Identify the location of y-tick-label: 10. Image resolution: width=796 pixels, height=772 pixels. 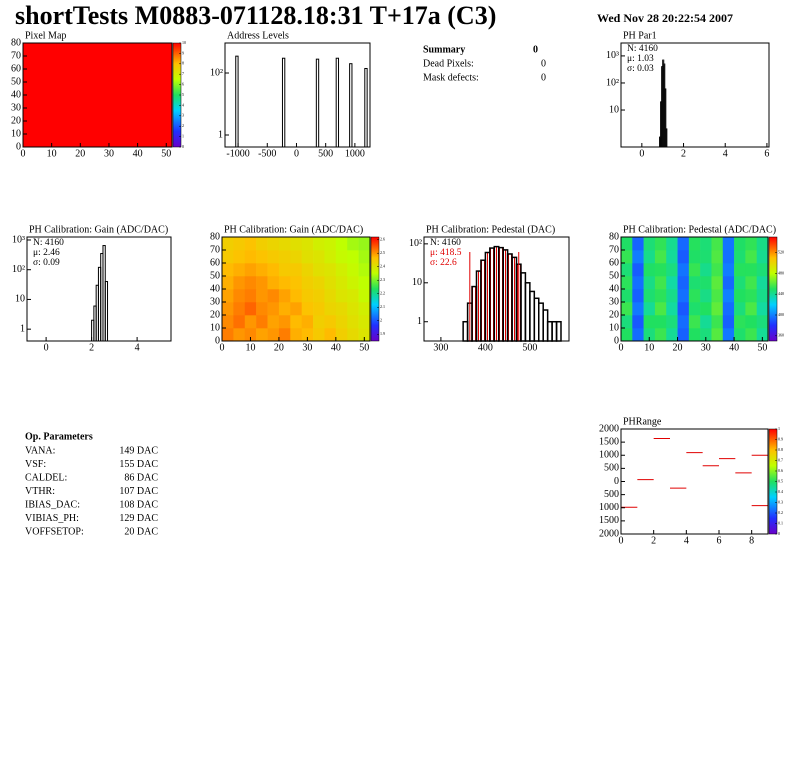
(215, 327).